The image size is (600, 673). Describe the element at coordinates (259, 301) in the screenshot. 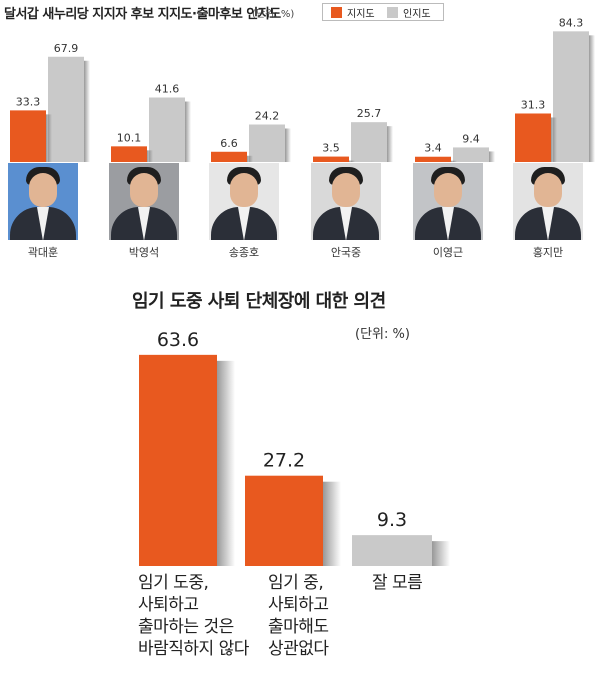

I see `chart2-title: 임기 도중 사퇴 단체장에 대한 의견` at that location.